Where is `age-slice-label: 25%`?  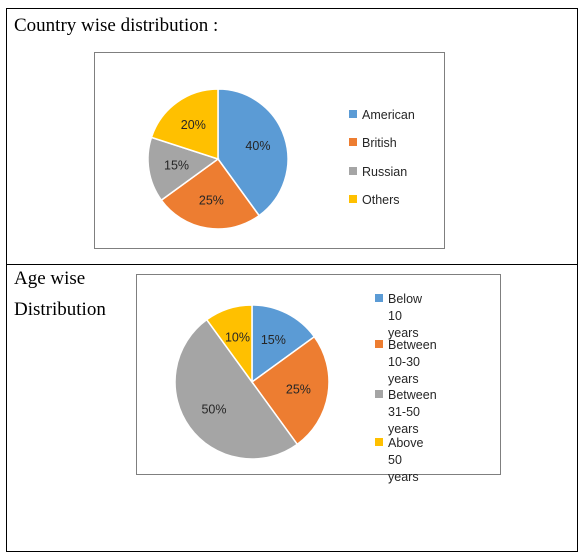 age-slice-label: 25% is located at coordinates (298, 389).